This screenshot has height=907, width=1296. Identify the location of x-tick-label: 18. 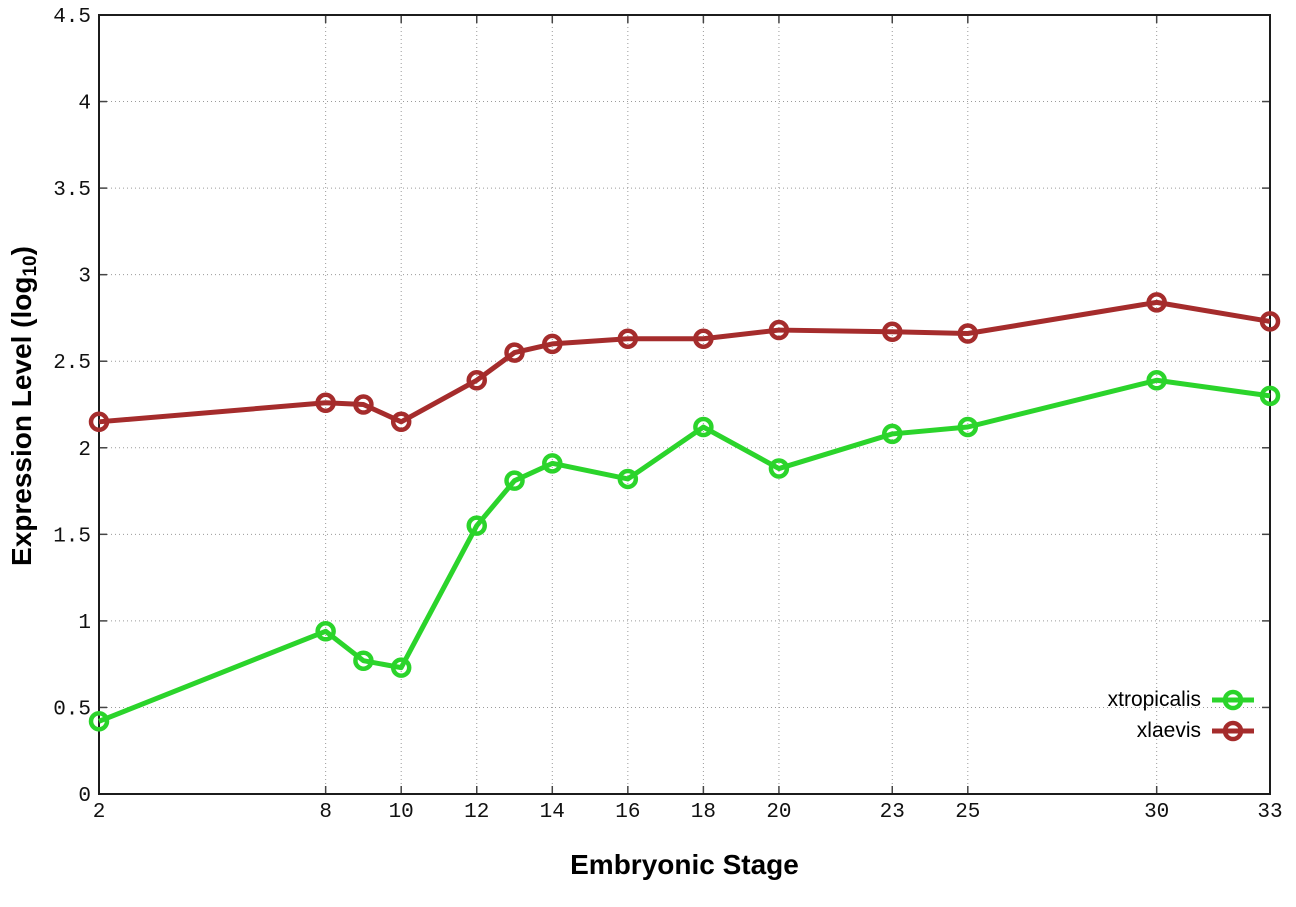
(703, 812).